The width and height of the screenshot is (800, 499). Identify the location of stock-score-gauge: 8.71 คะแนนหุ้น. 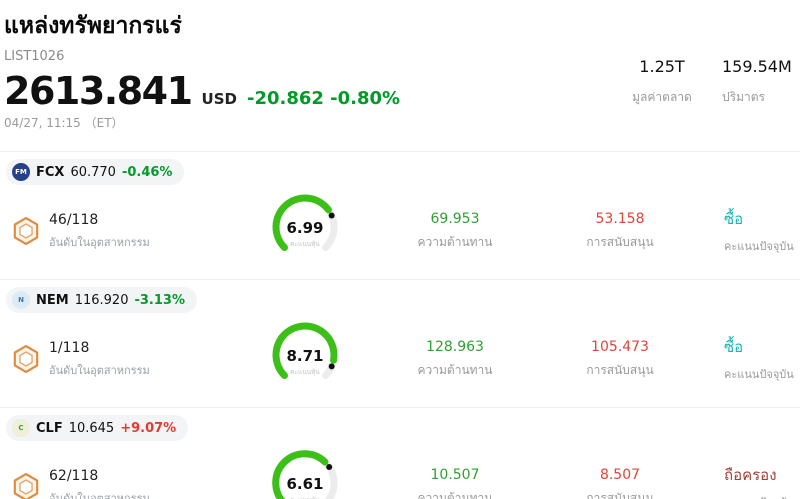
(305, 359).